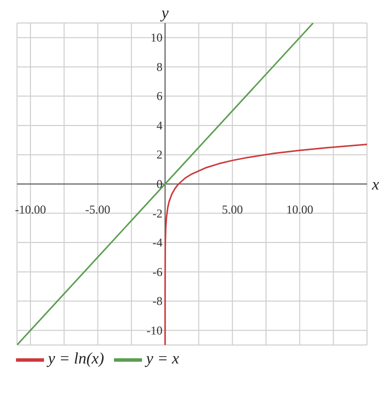 This screenshot has height=408, width=384. What do you see at coordinates (30, 209) in the screenshot?
I see `x-tick-label: -10.00` at bounding box center [30, 209].